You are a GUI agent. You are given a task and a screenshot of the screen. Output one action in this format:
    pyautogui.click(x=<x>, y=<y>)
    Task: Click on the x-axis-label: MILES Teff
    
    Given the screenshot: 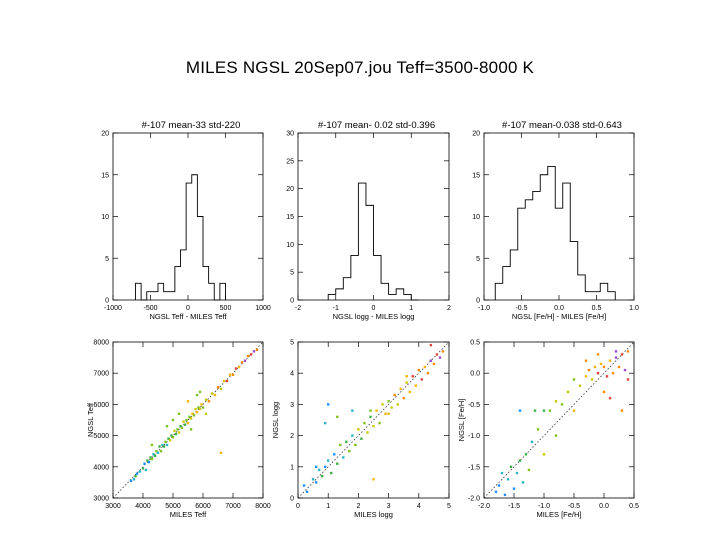 What is the action you would take?
    pyautogui.click(x=188, y=514)
    